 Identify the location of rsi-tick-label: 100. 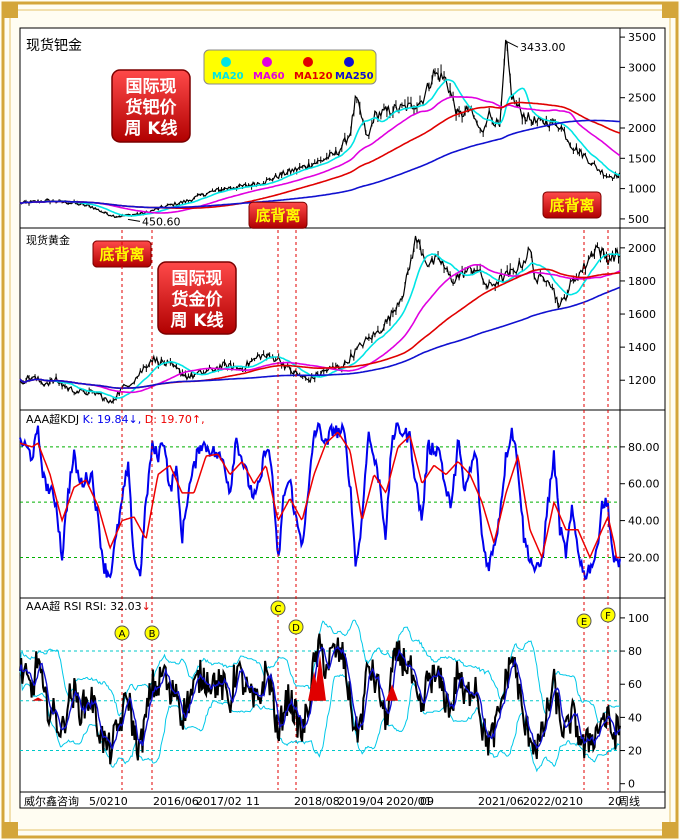
(638, 618).